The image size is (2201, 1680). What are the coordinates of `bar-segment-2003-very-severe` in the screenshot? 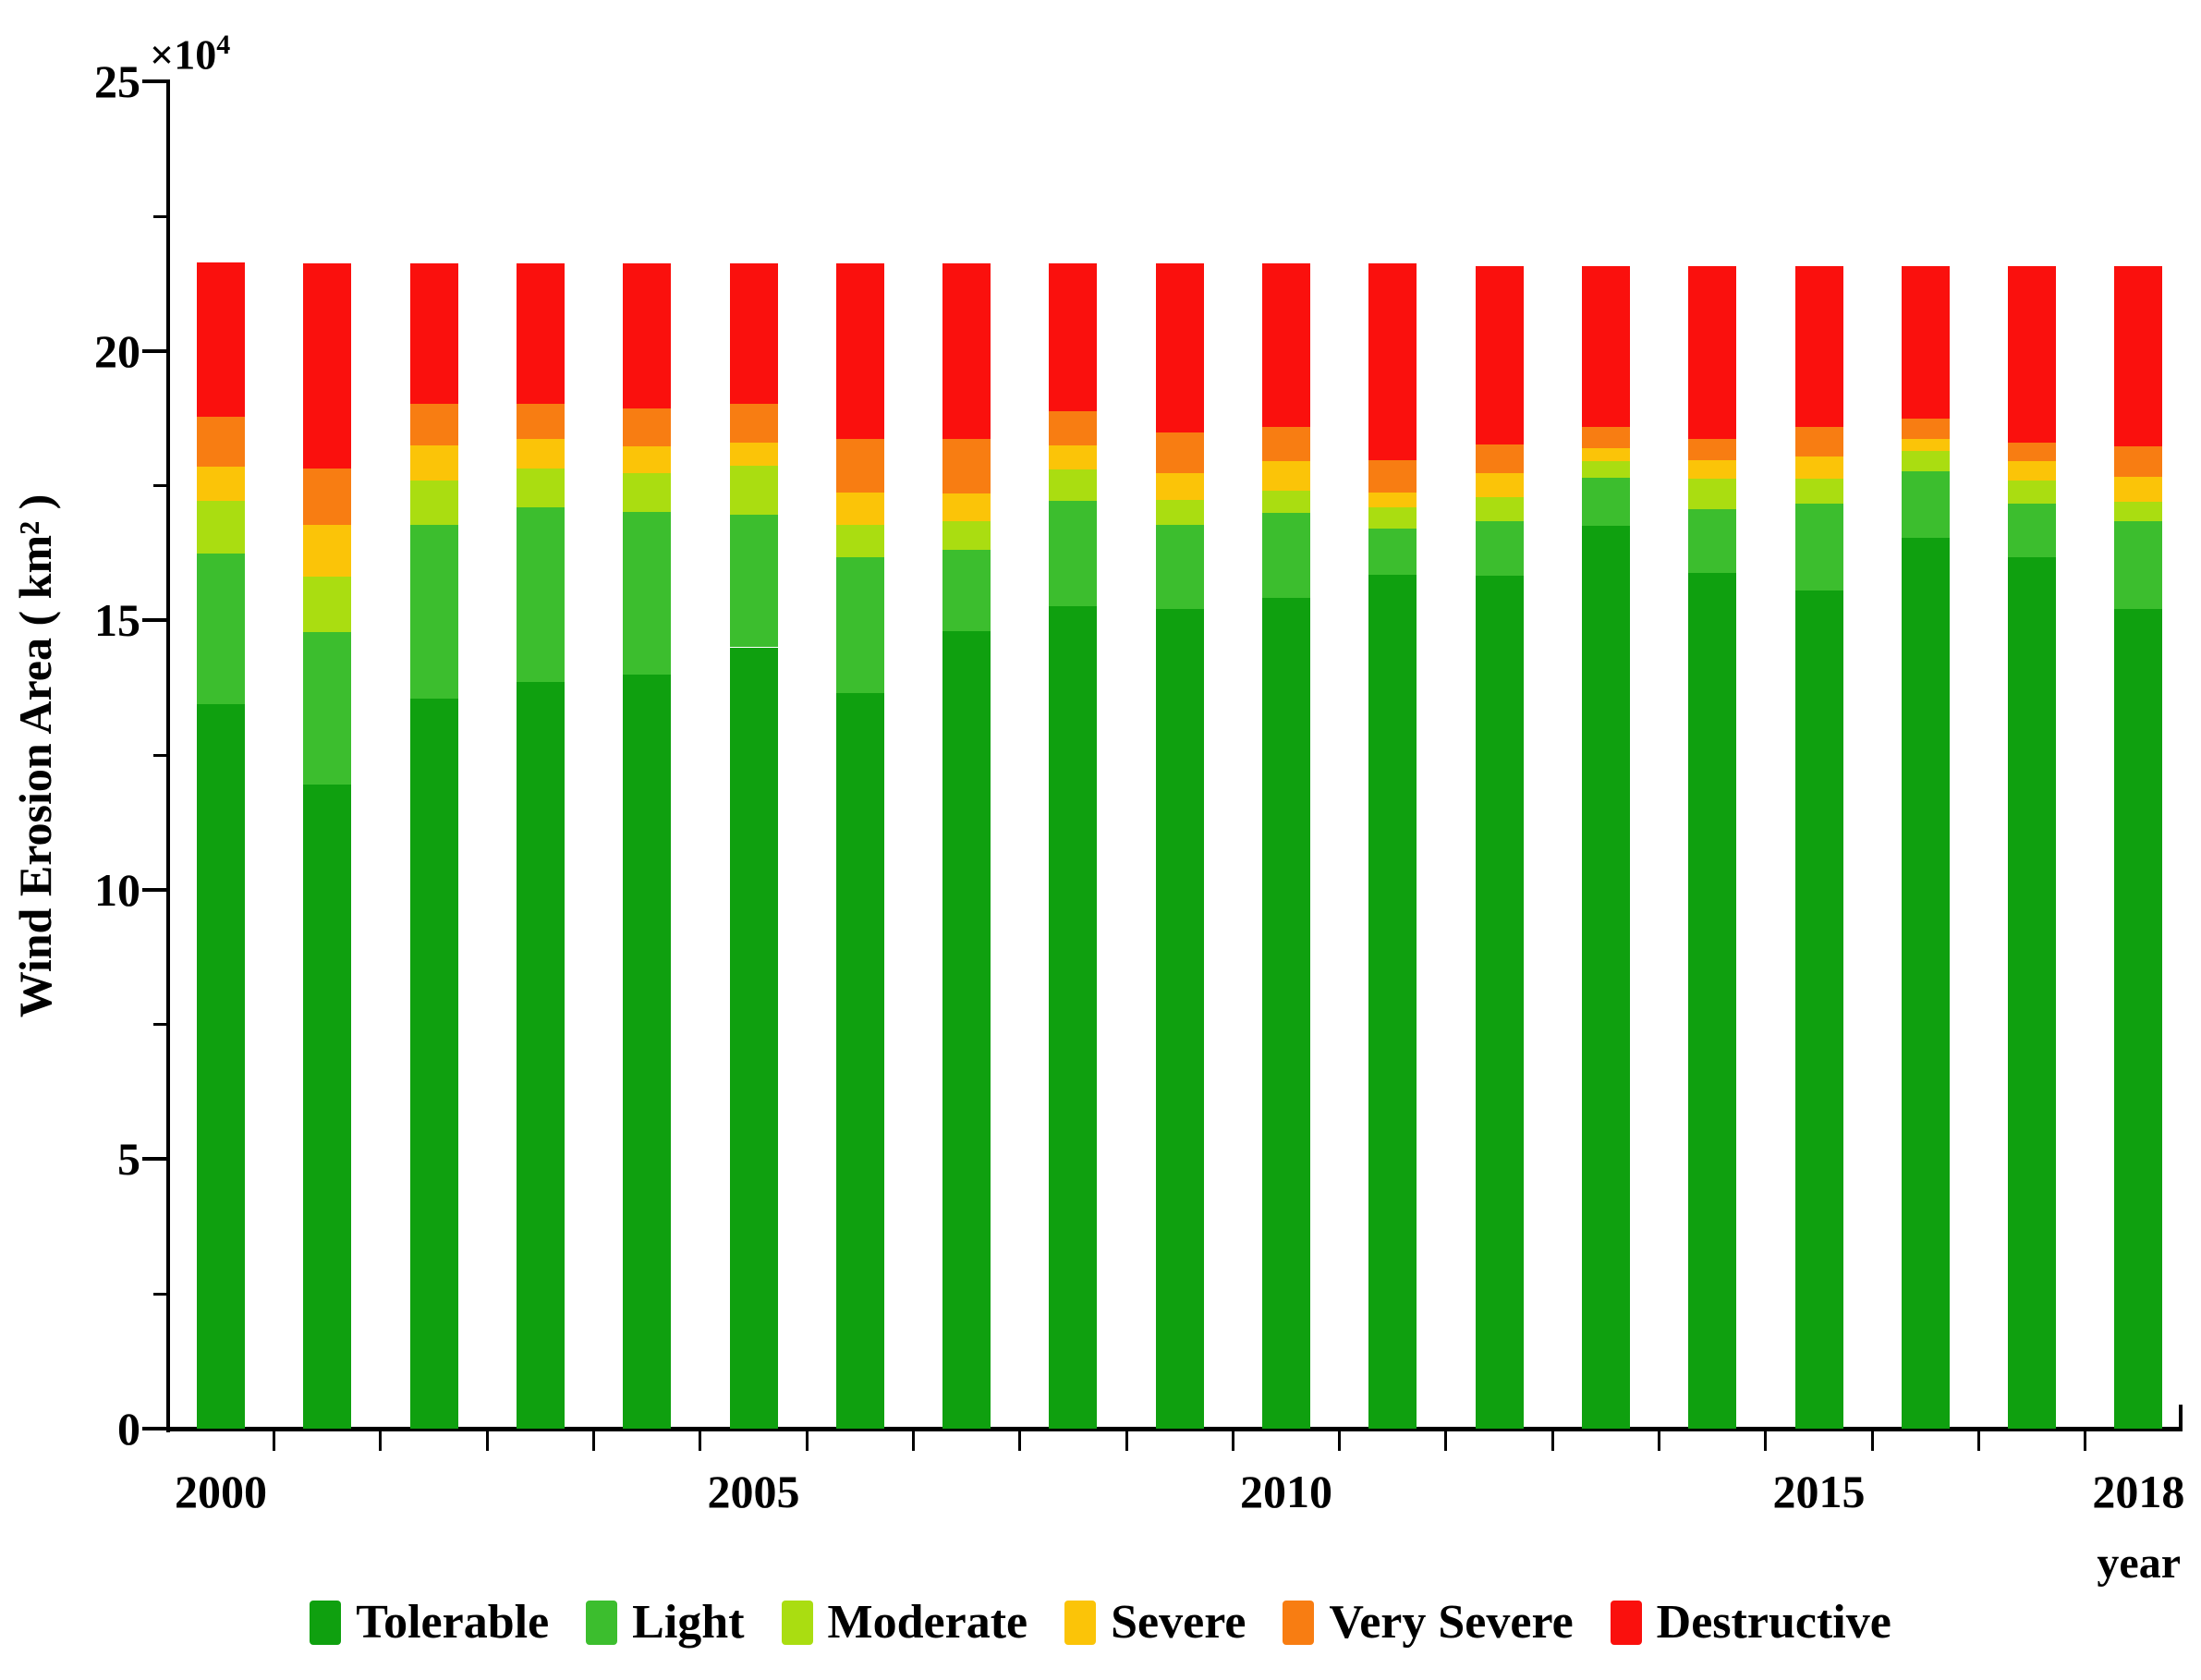 It's located at (540, 421).